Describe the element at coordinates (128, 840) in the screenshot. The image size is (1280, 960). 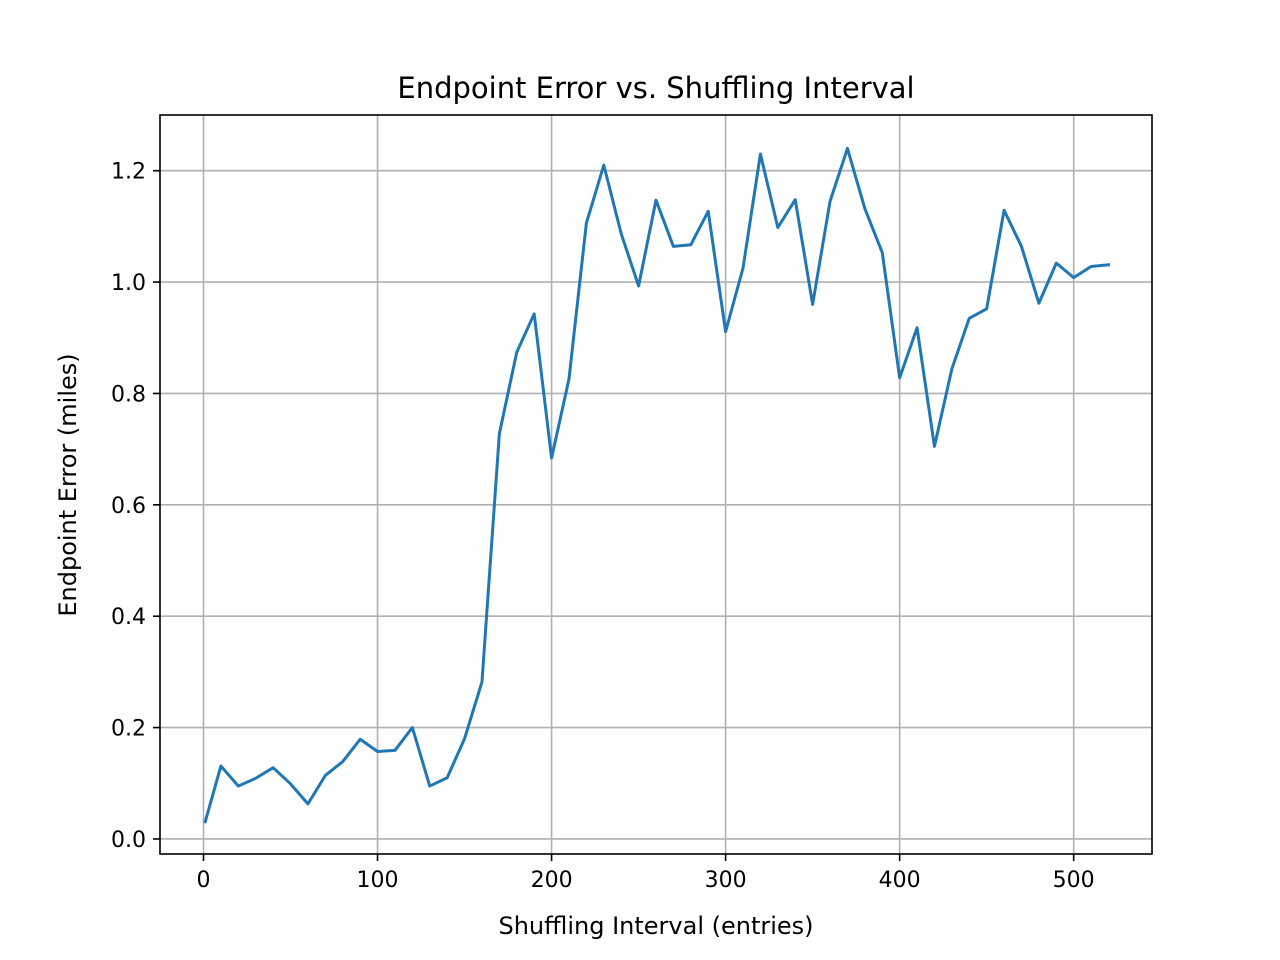
I see `y-tick-label: 0.0` at that location.